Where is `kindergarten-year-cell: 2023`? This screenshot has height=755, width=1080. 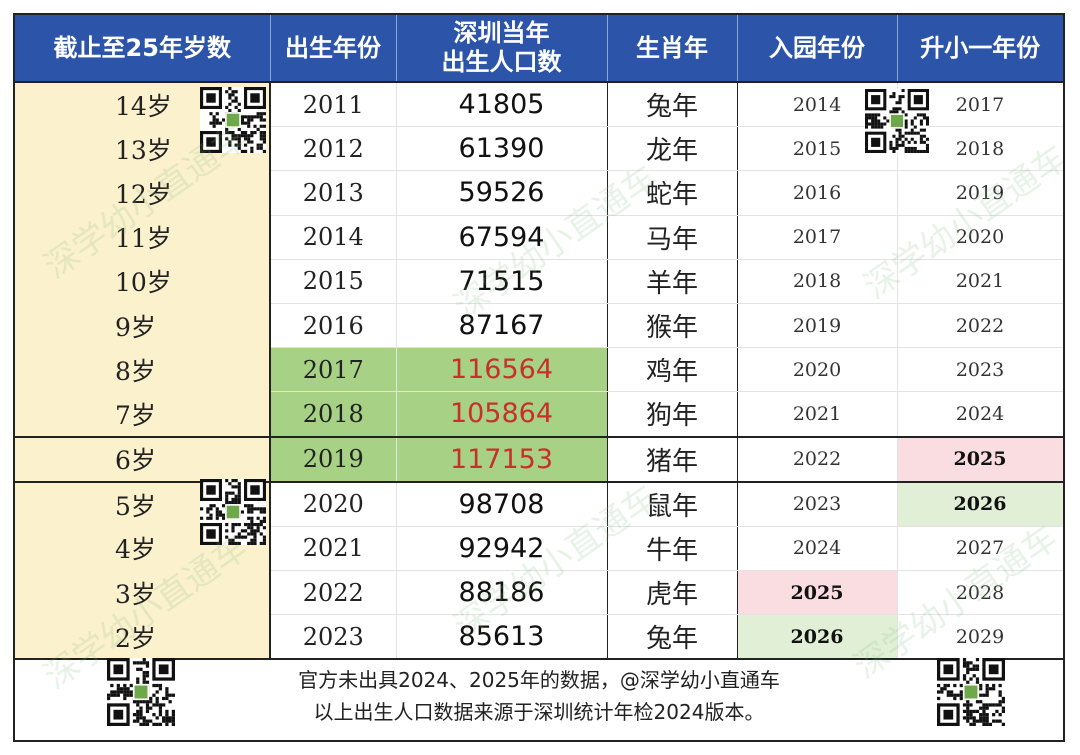
kindergarten-year-cell: 2023 is located at coordinates (817, 503).